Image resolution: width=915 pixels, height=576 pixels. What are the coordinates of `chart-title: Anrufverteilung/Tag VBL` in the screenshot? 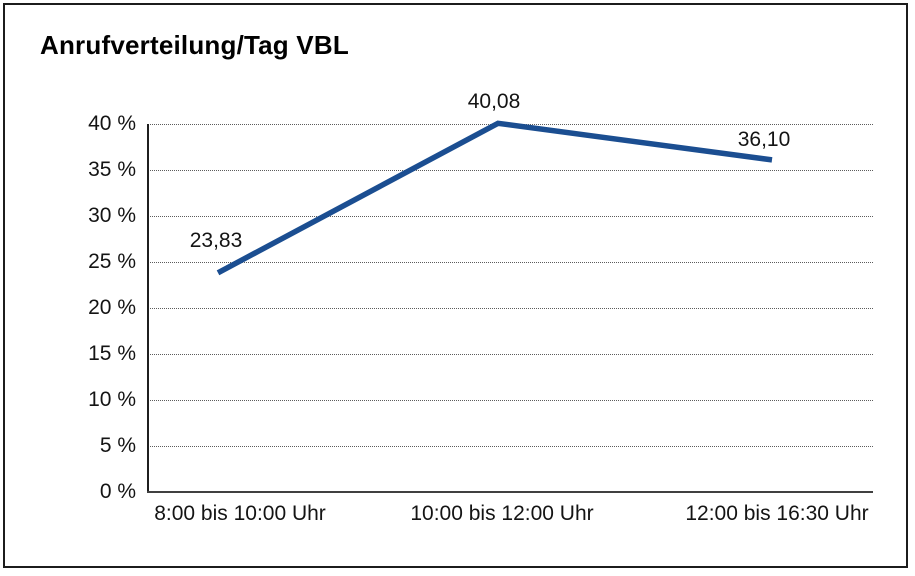 It's located at (194, 45).